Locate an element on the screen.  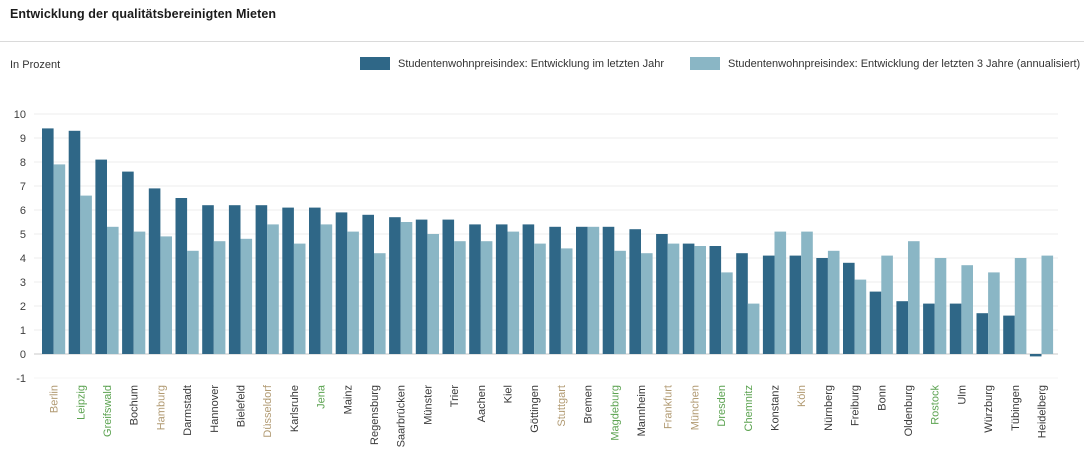
bar-Nürnberg-series1 is located at coordinates (822, 306).